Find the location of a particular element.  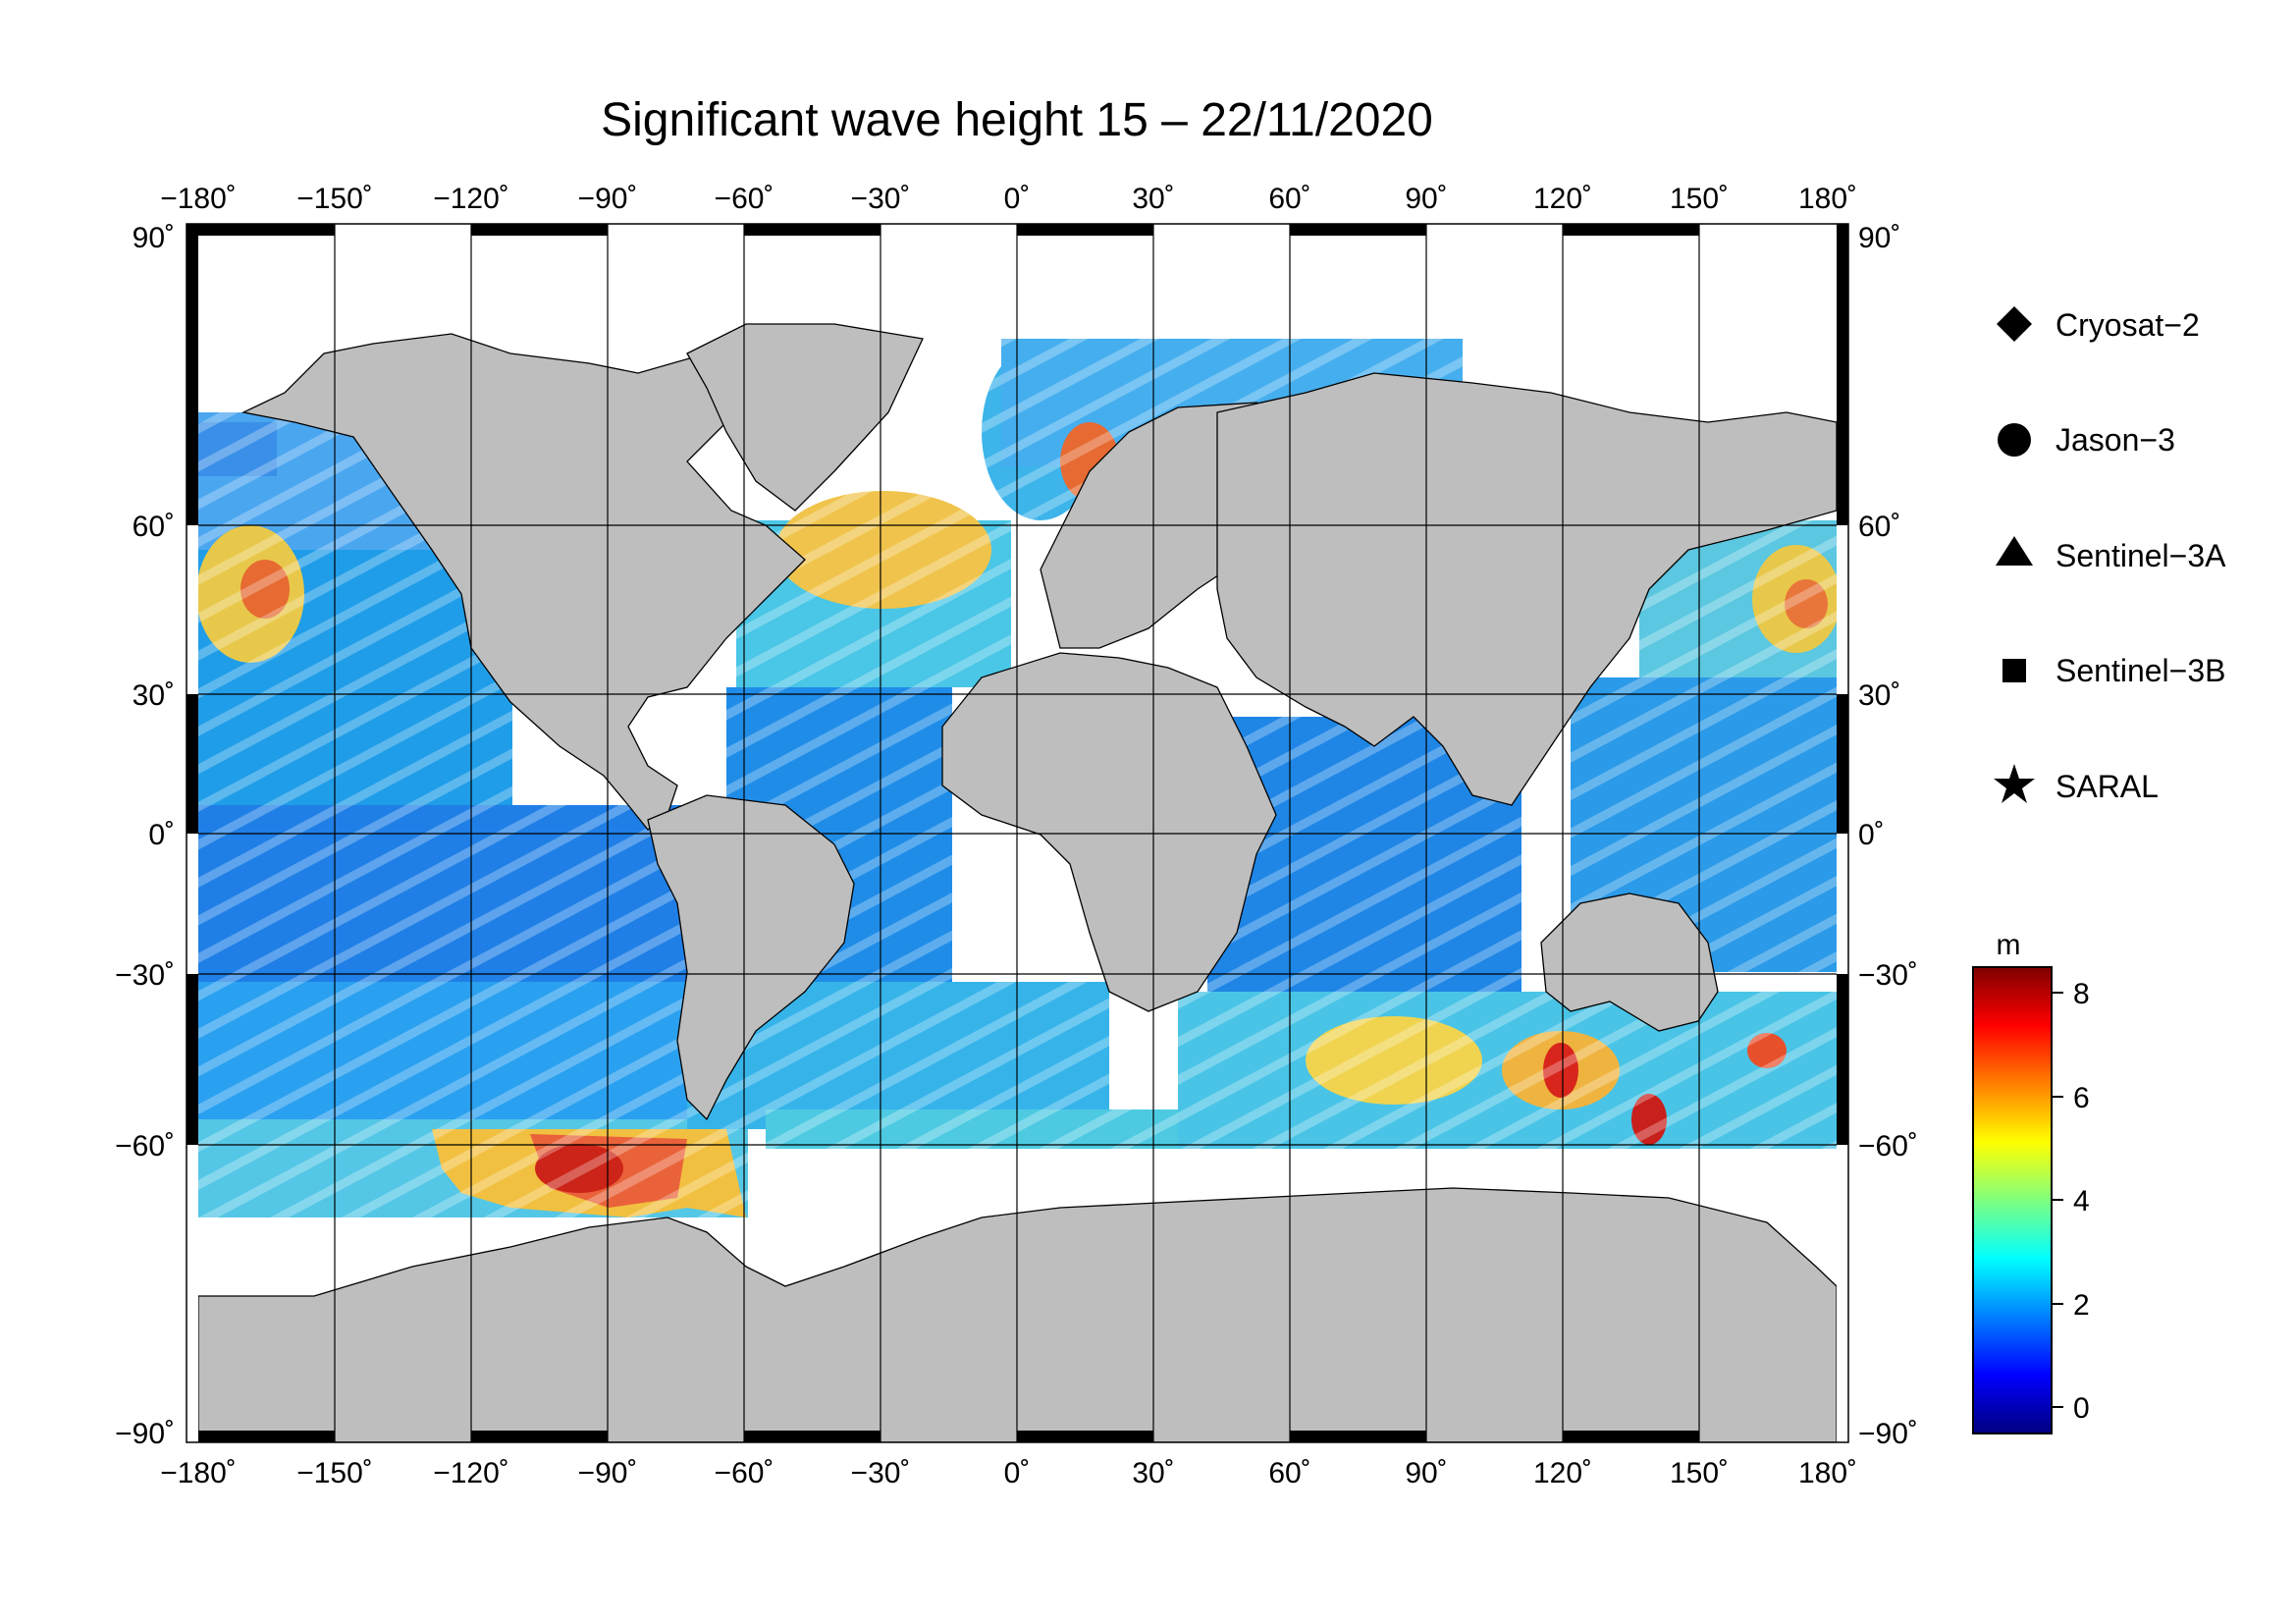

square-icon is located at coordinates (2014, 670).